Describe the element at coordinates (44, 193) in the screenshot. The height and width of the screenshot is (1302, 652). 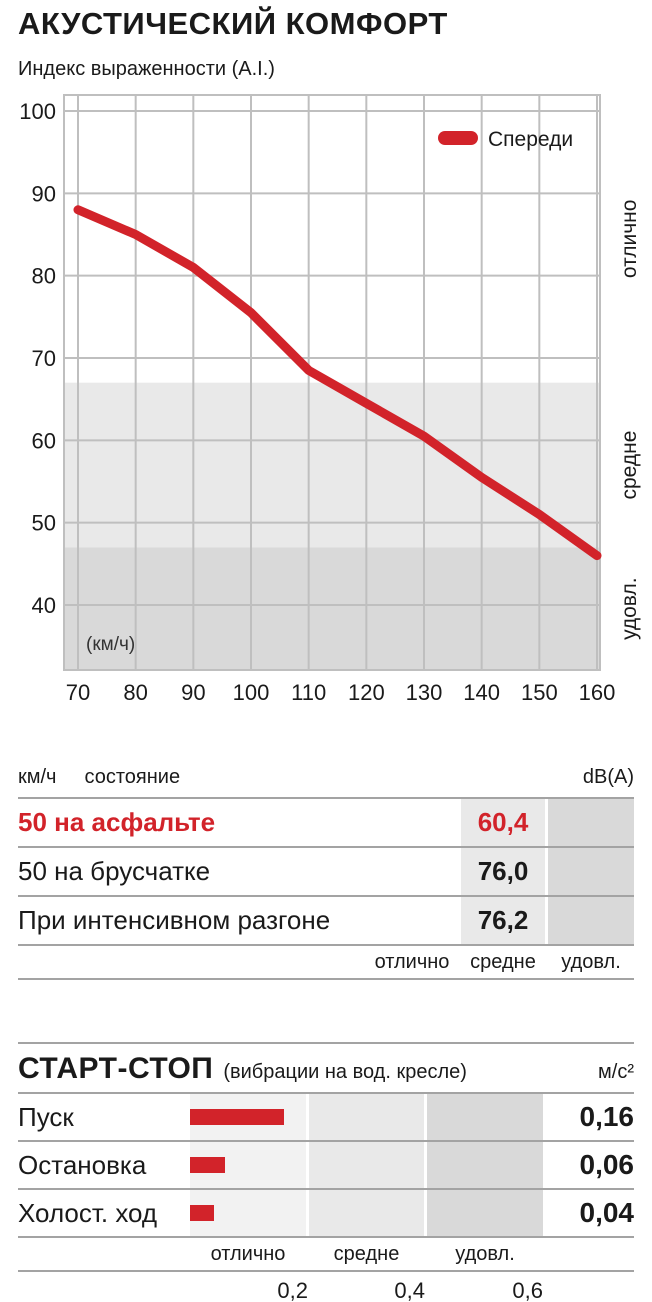
I see `y-tick-label: 90` at that location.